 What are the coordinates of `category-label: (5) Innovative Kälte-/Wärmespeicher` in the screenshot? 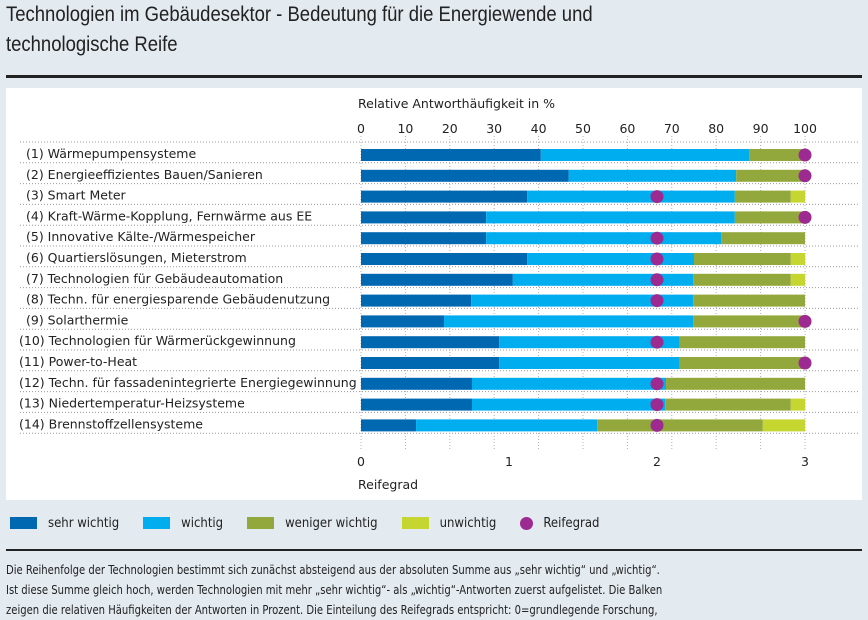 It's located at (141, 236).